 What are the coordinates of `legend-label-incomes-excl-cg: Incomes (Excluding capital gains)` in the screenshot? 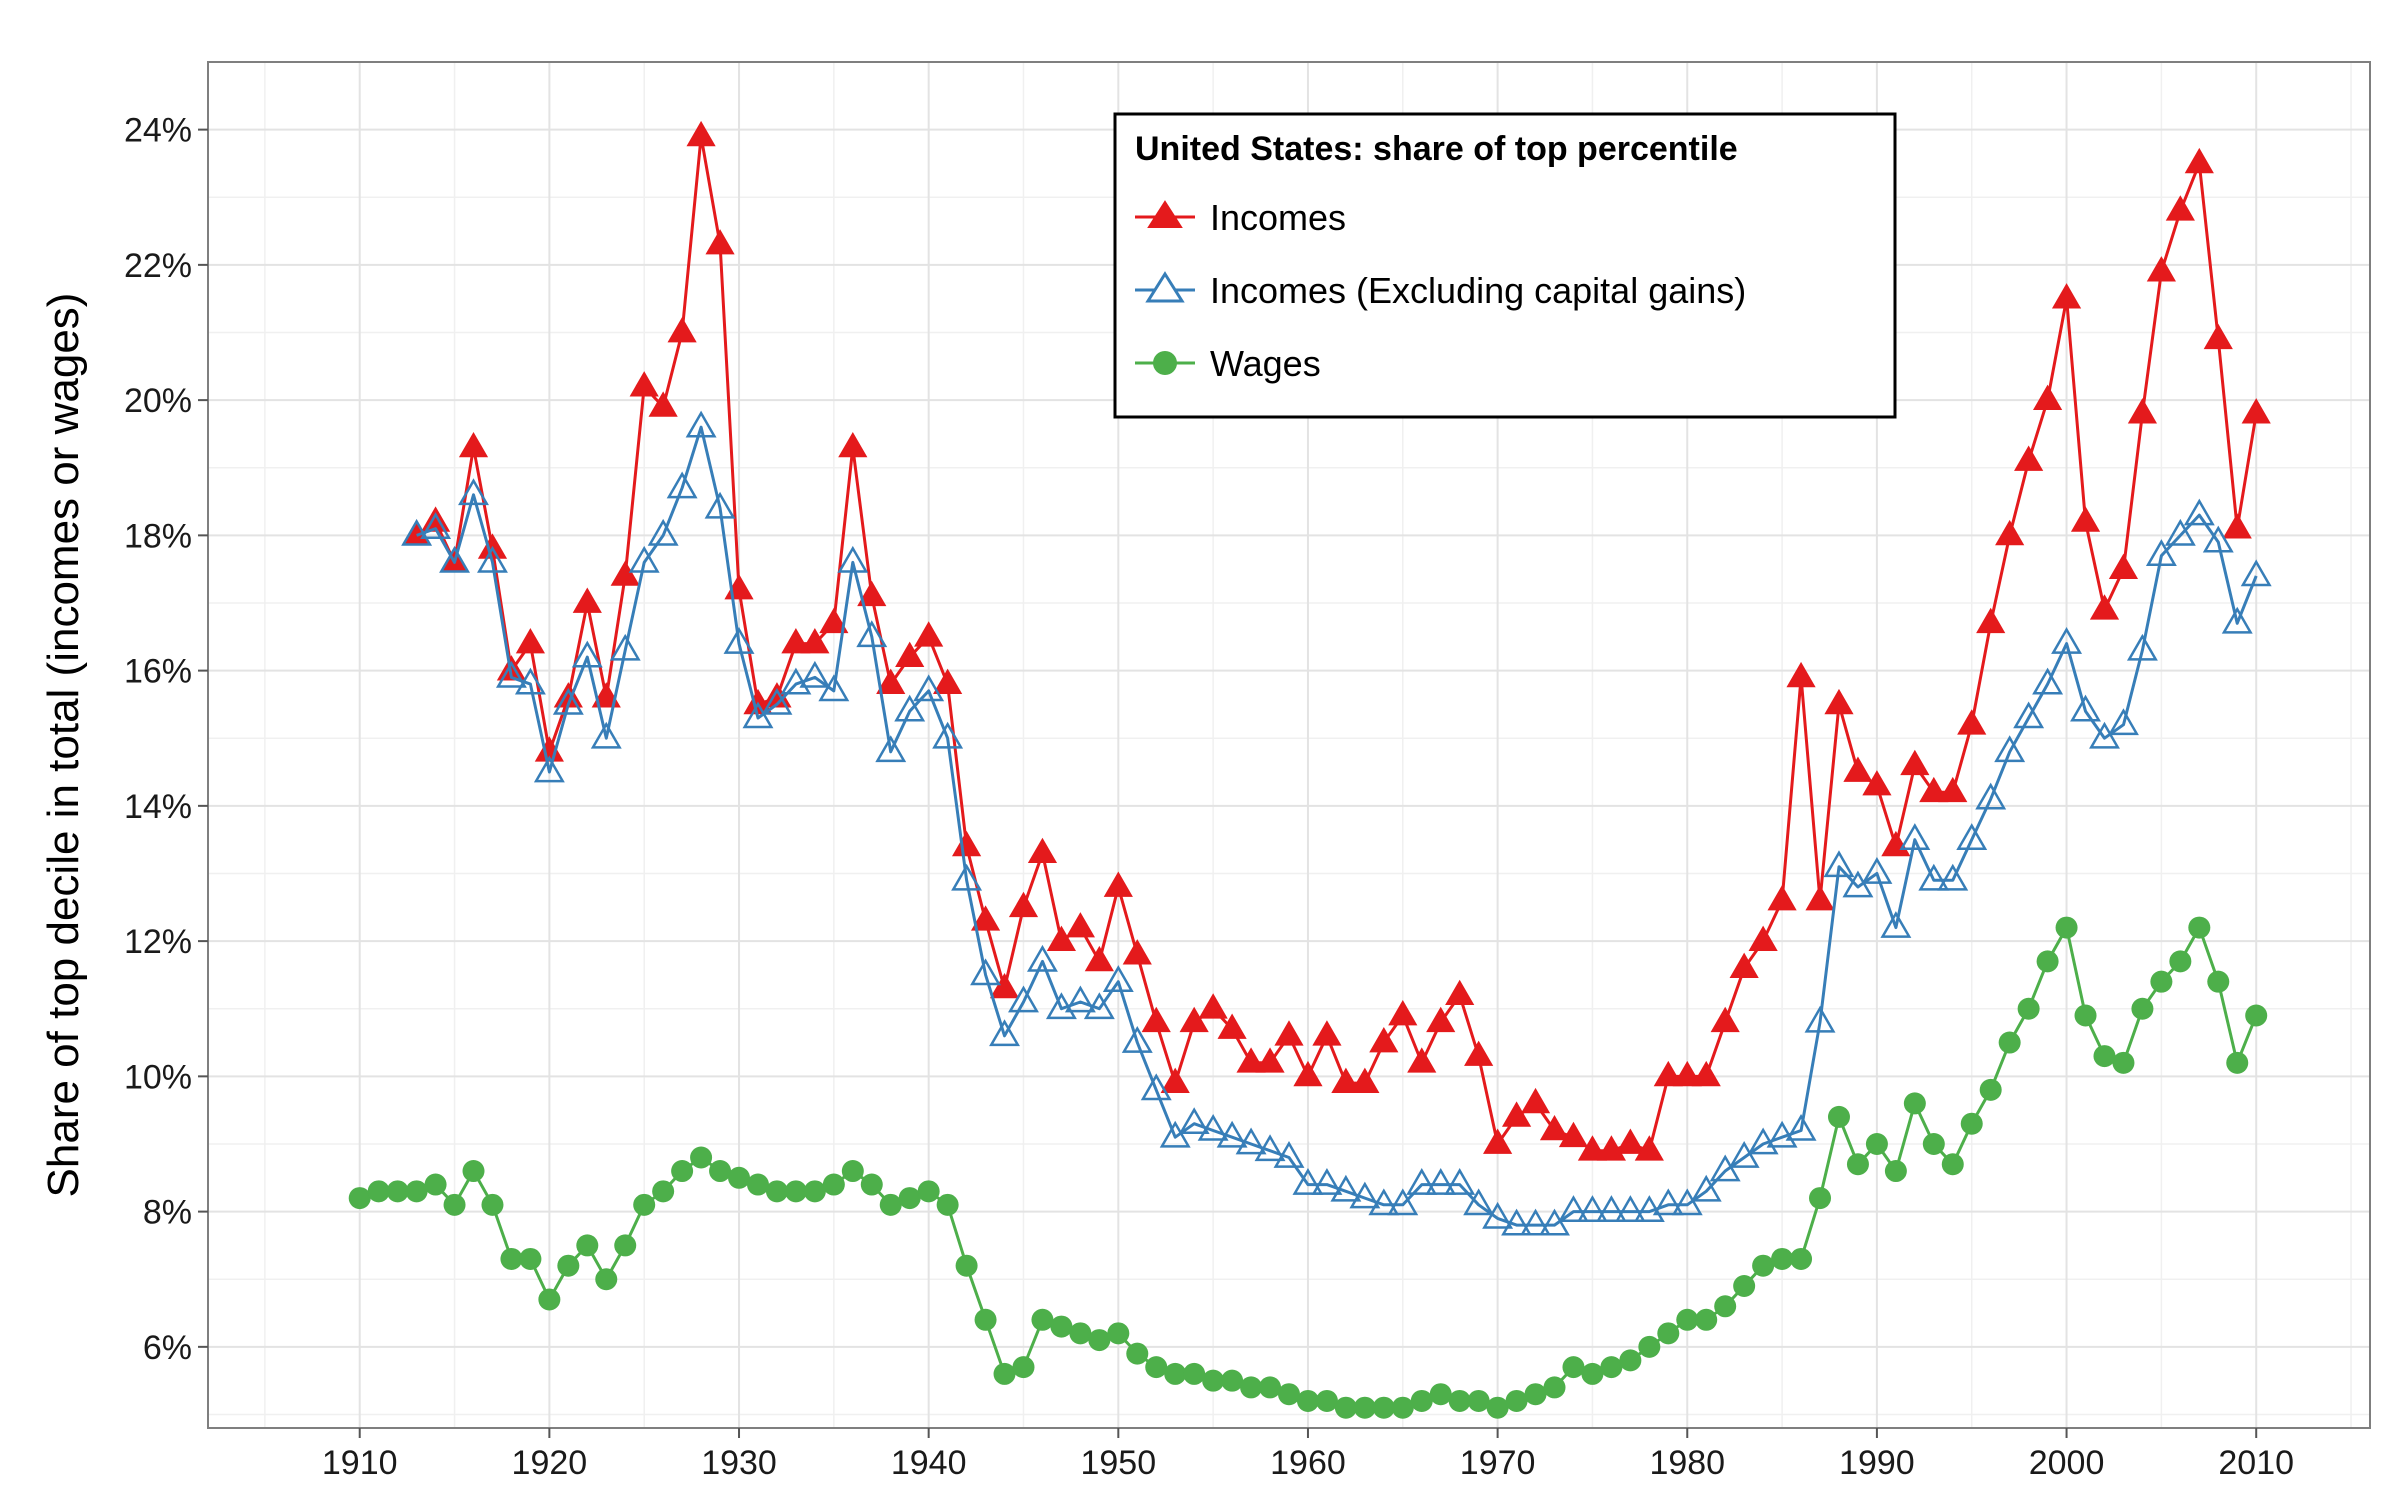 It's located at (1478, 290).